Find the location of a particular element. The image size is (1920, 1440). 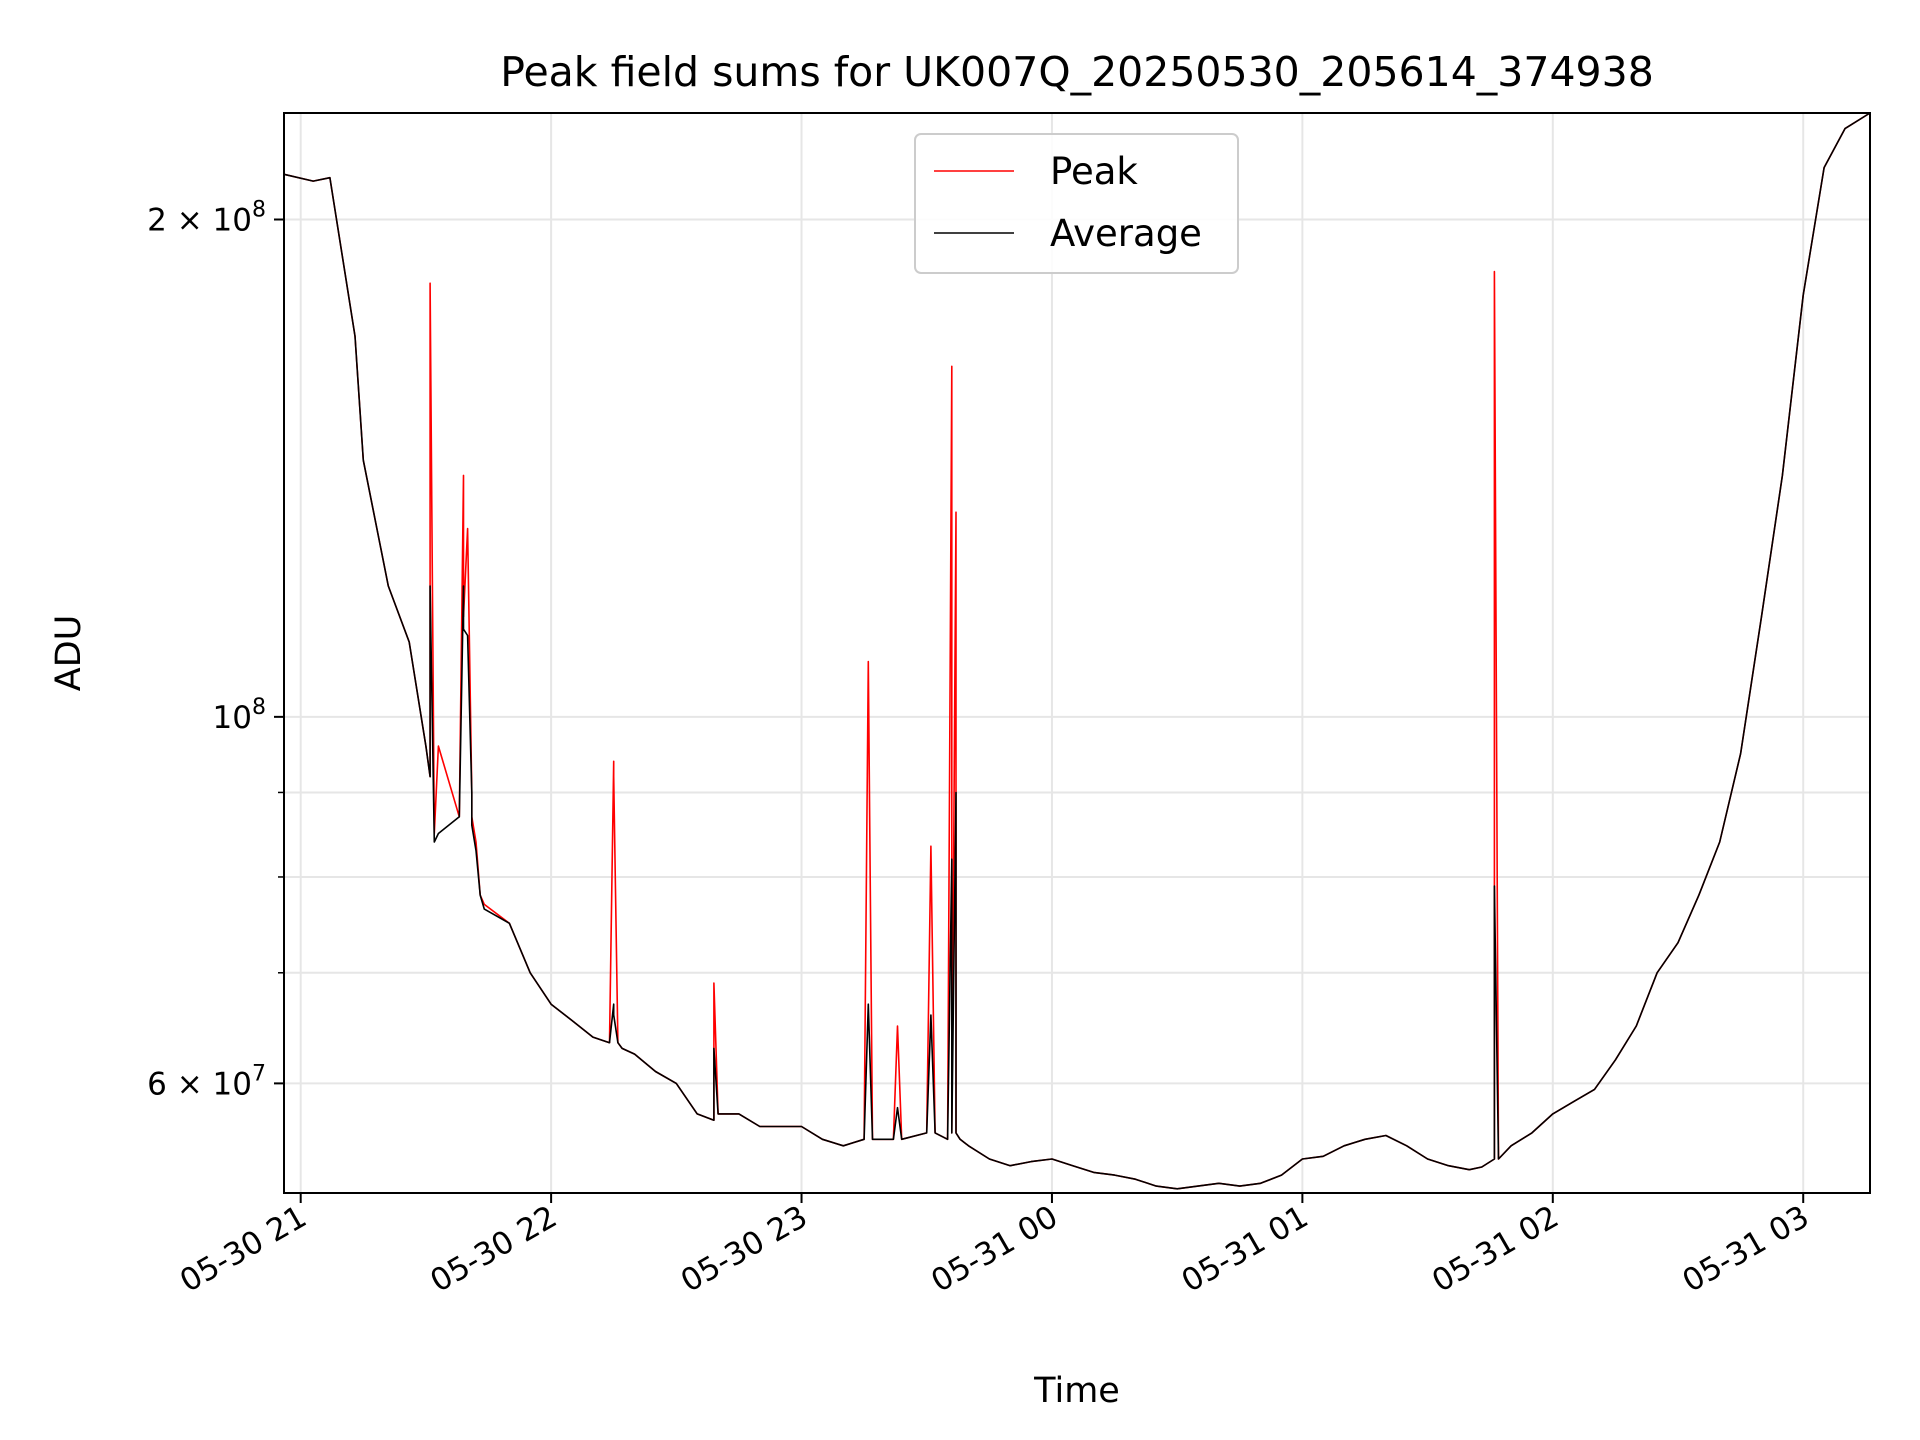

y-tick-label: 108 is located at coordinates (239, 715).